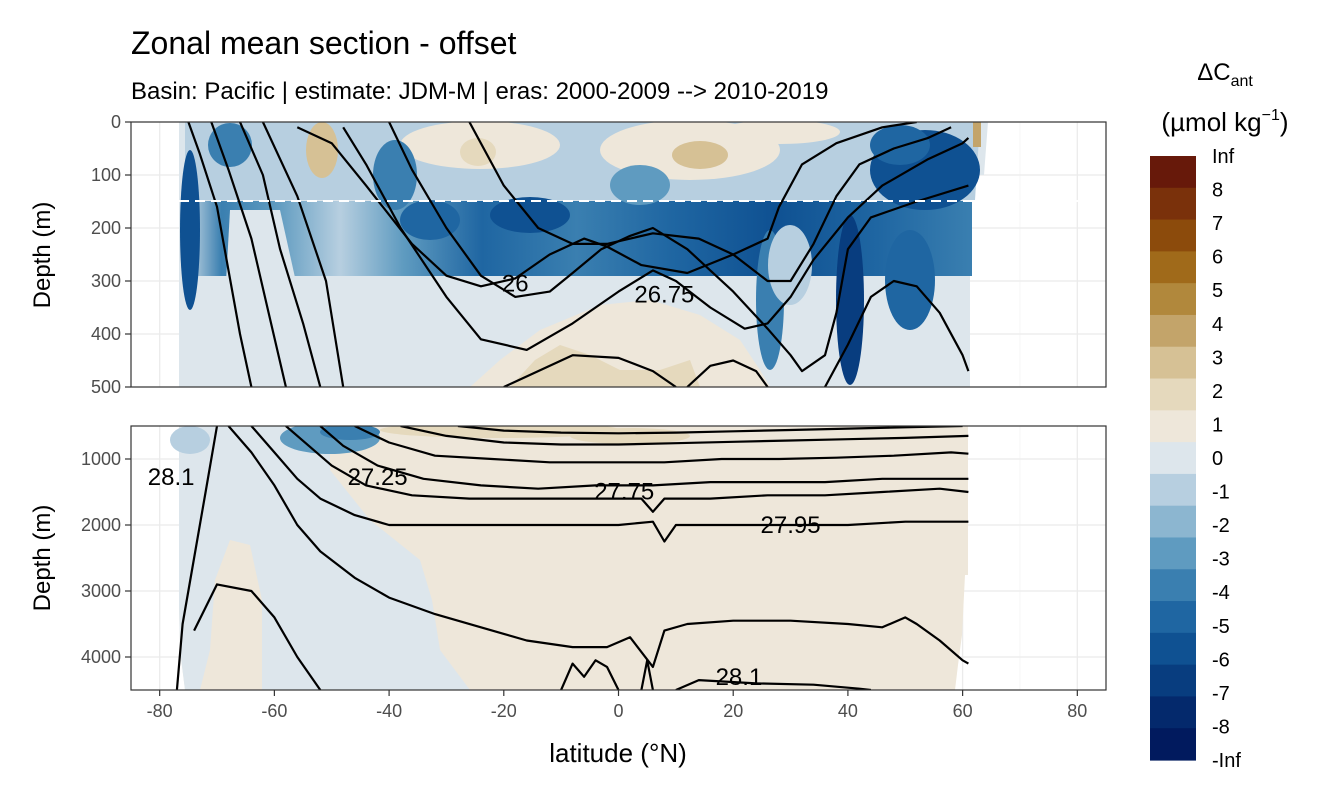 The height and width of the screenshot is (806, 1344). What do you see at coordinates (389, 711) in the screenshot?
I see `x-tick-label: -40` at bounding box center [389, 711].